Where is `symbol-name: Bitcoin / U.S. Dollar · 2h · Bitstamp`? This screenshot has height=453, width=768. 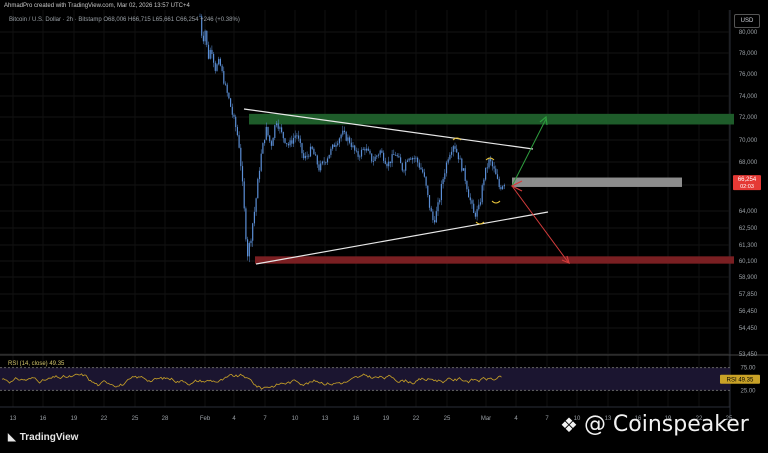 symbol-name: Bitcoin / U.S. Dollar · 2h · Bitstamp is located at coordinates (55, 20).